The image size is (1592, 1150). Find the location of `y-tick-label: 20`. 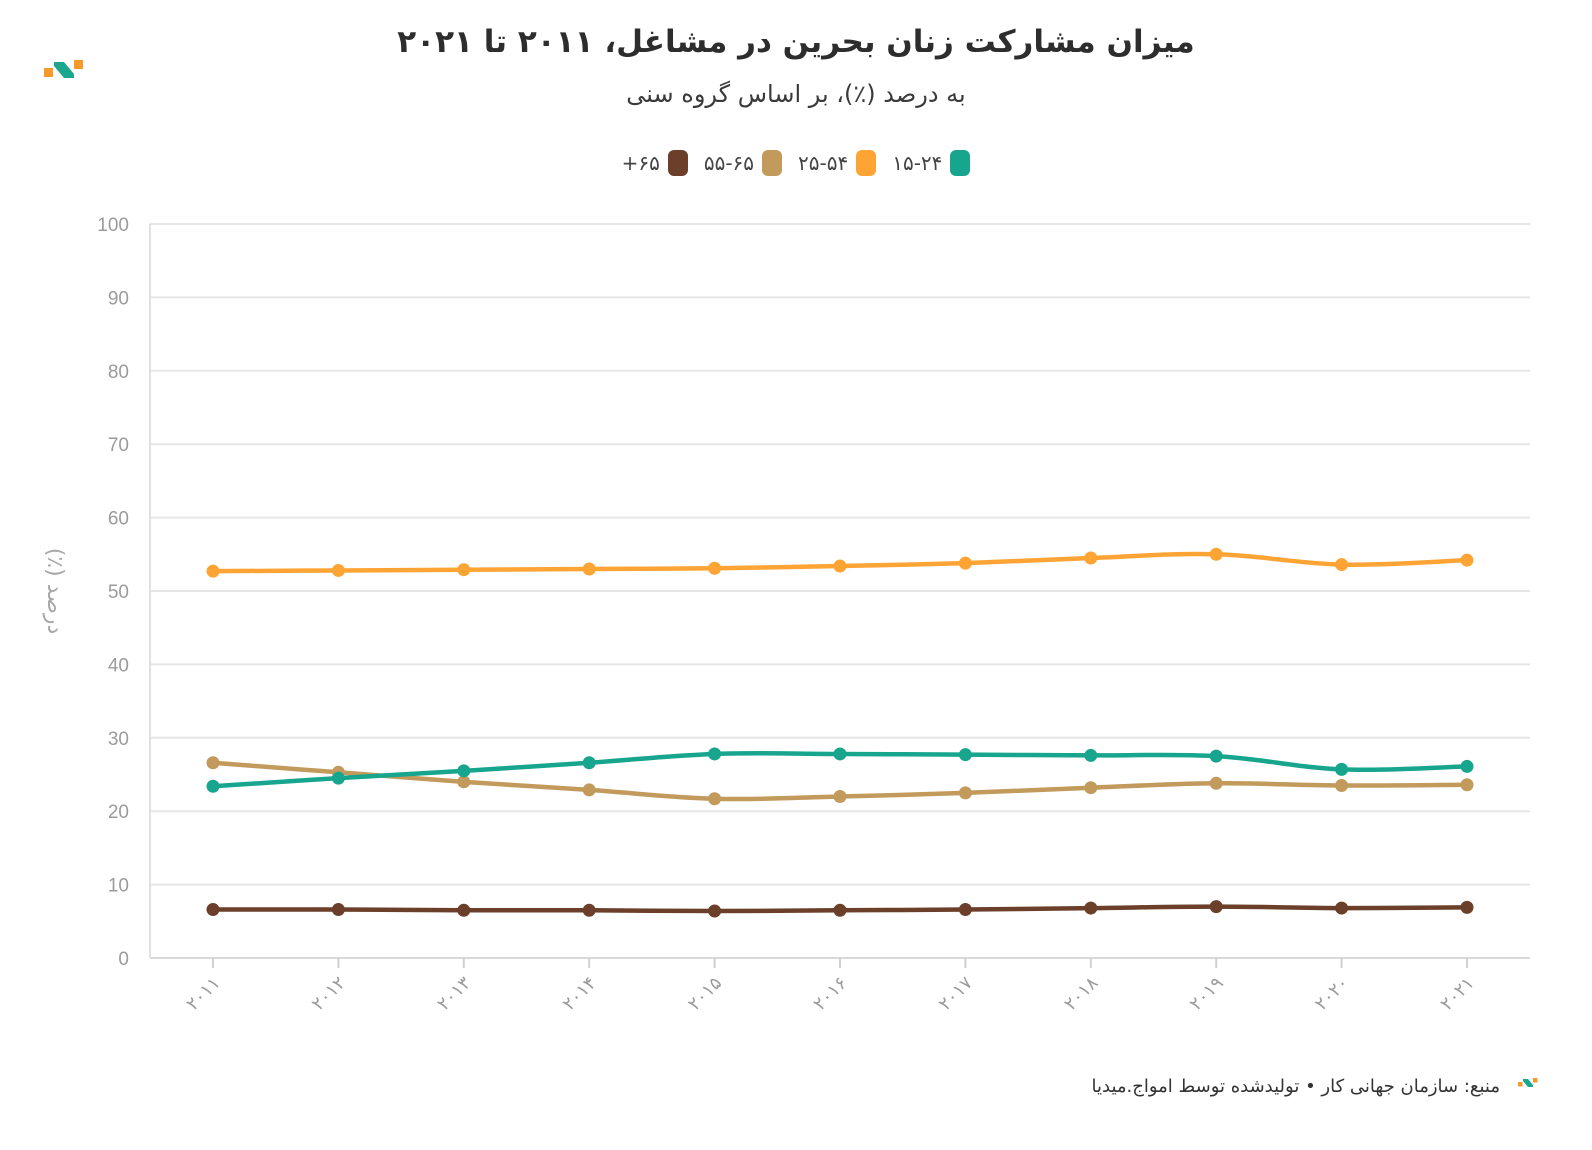

y-tick-label: 20 is located at coordinates (118, 812).